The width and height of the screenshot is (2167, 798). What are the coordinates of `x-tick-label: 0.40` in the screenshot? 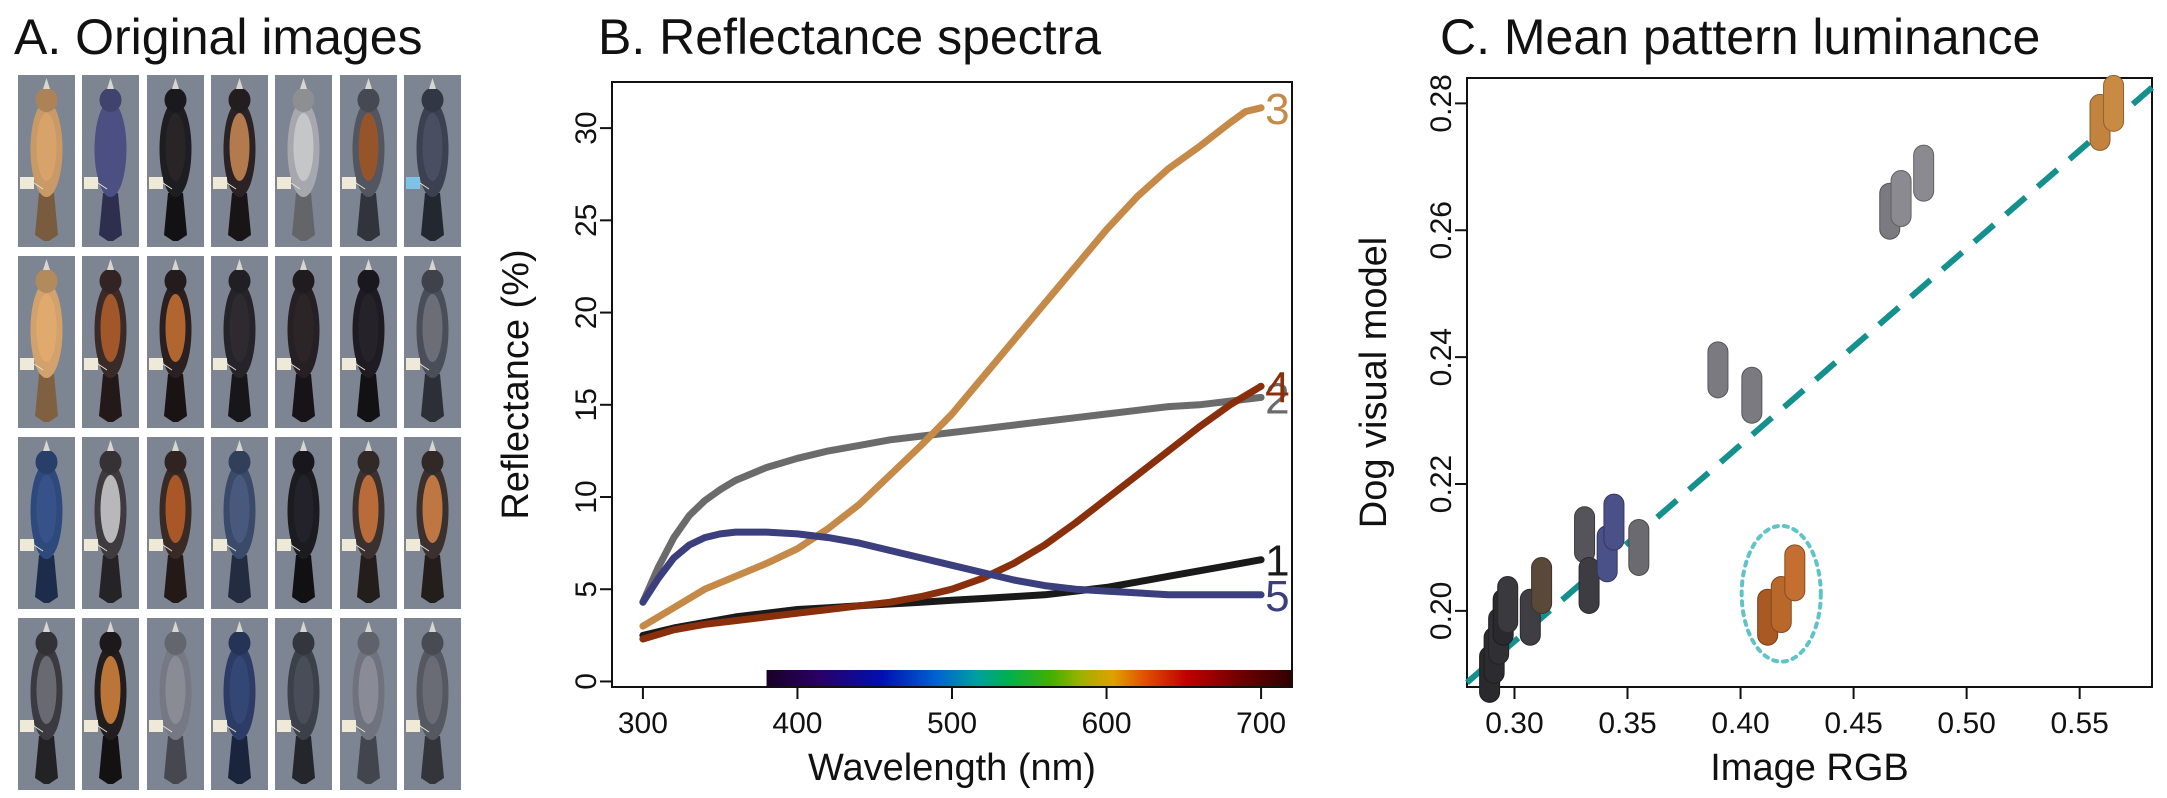 It's located at (1740, 723).